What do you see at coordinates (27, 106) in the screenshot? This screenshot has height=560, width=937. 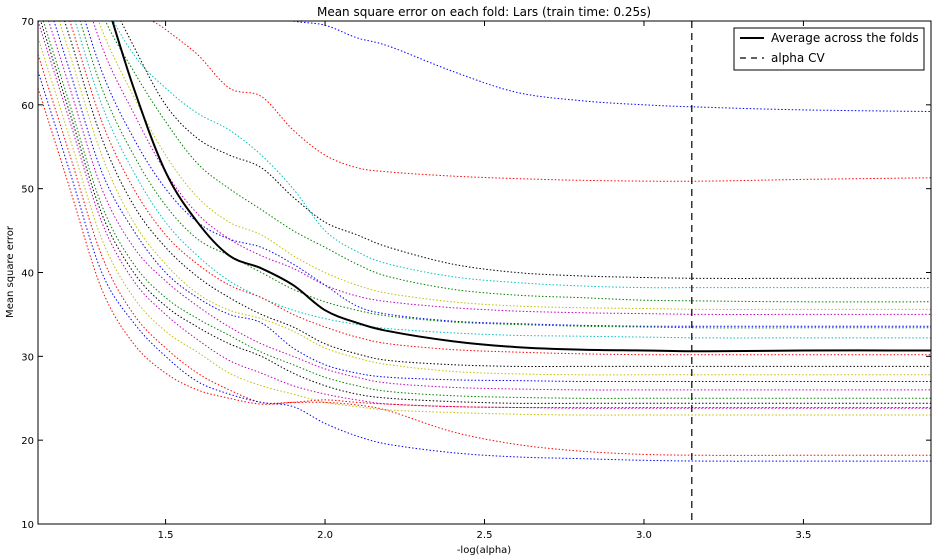 I see `y-tick-label: 60` at bounding box center [27, 106].